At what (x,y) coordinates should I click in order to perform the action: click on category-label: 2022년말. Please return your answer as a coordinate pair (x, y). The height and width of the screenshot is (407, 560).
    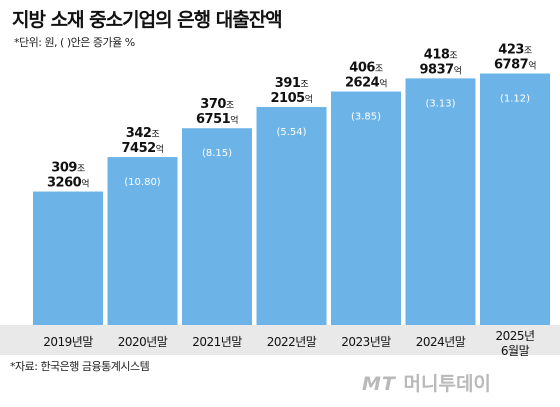
    Looking at the image, I should click on (292, 342).